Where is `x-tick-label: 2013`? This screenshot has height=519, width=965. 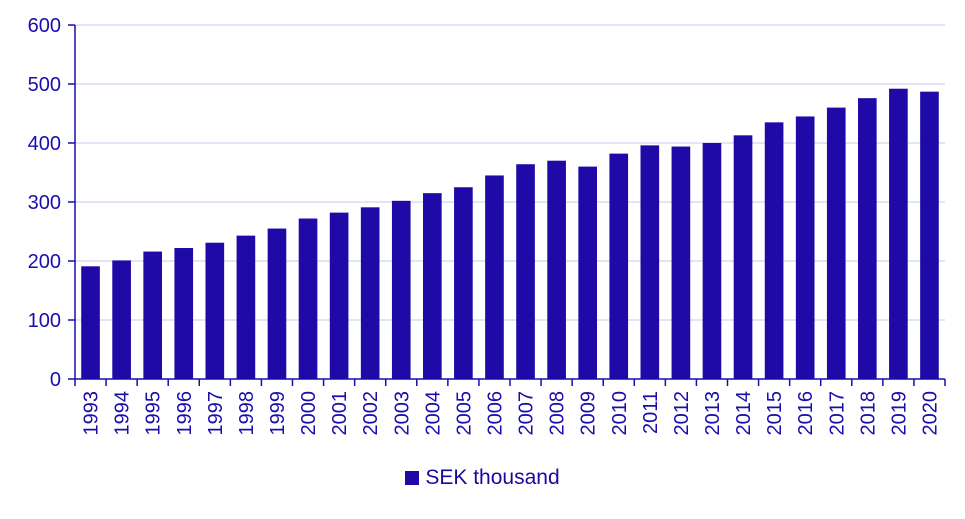
x-tick-label: 2013 is located at coordinates (713, 413).